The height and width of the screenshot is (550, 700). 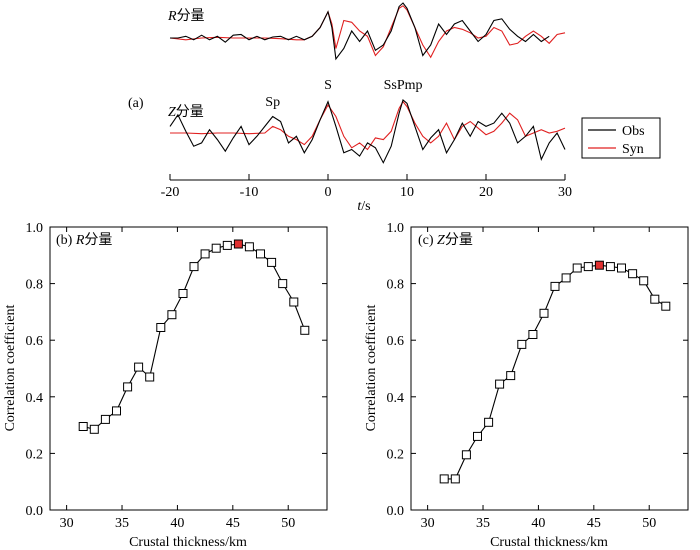 What do you see at coordinates (486, 192) in the screenshot?
I see `time-tick-label: 20` at bounding box center [486, 192].